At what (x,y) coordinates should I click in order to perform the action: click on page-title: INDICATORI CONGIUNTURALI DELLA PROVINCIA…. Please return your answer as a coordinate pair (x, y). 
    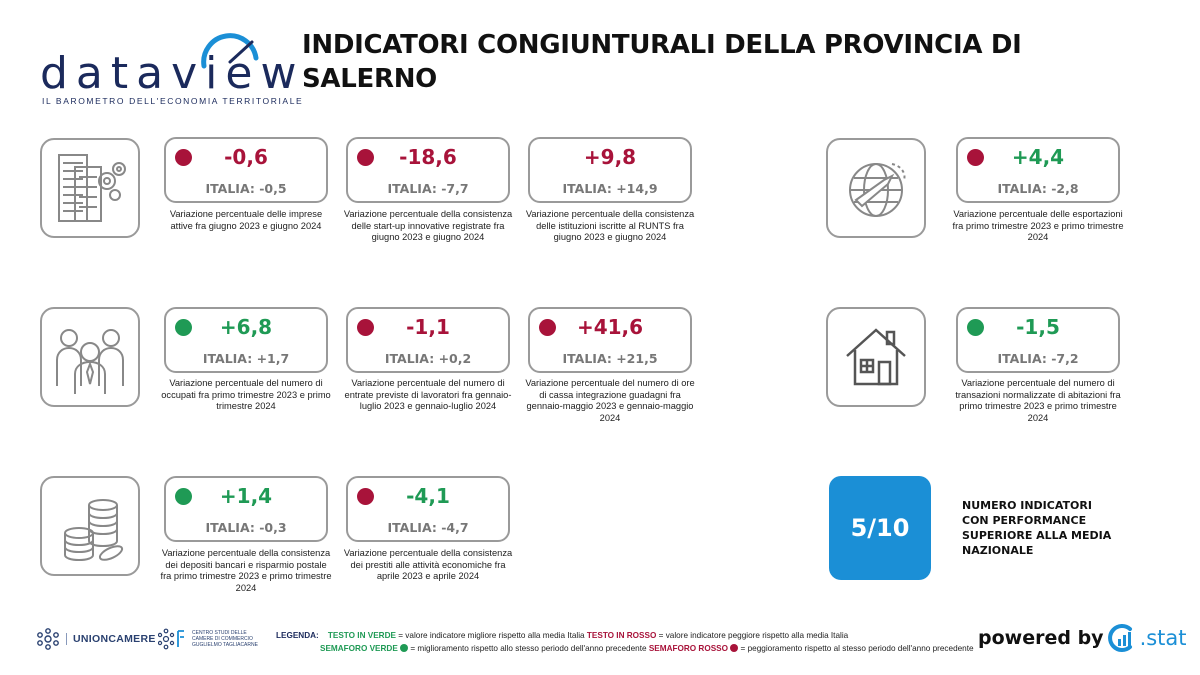
    Looking at the image, I should click on (662, 62).